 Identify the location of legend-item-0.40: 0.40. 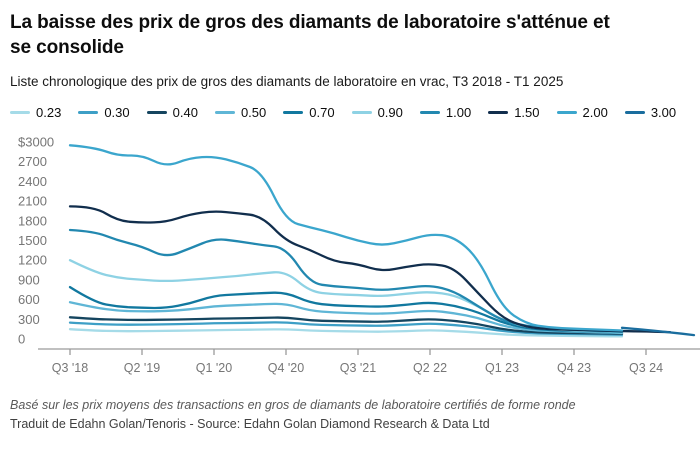
(172, 112).